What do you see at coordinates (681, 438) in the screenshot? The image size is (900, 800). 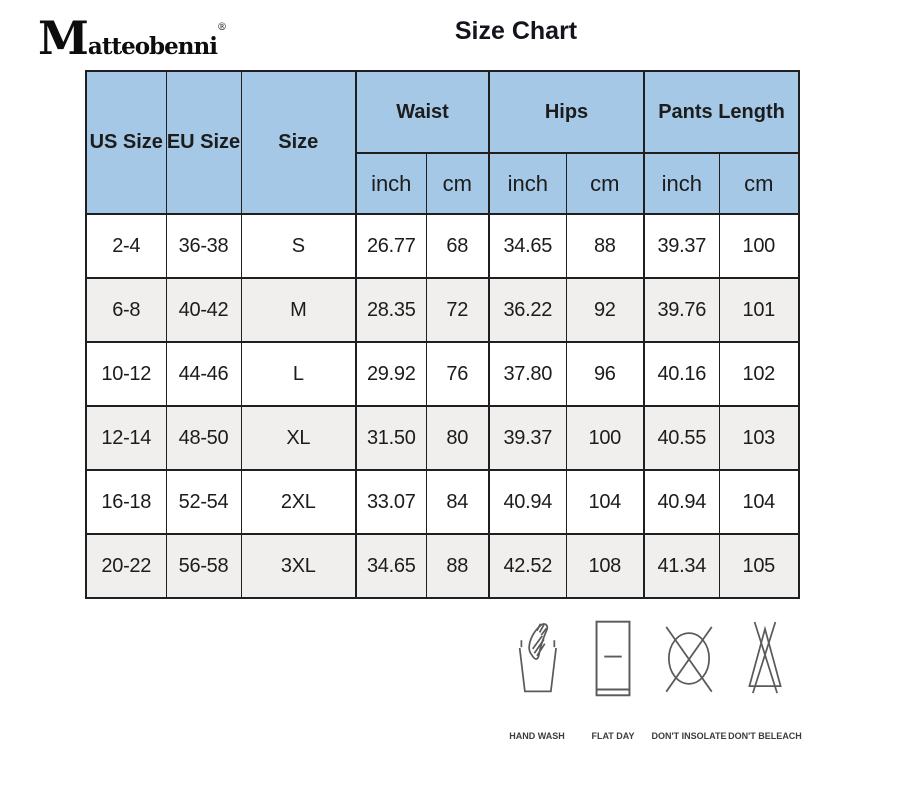 I see `table-cell: 40.55` at bounding box center [681, 438].